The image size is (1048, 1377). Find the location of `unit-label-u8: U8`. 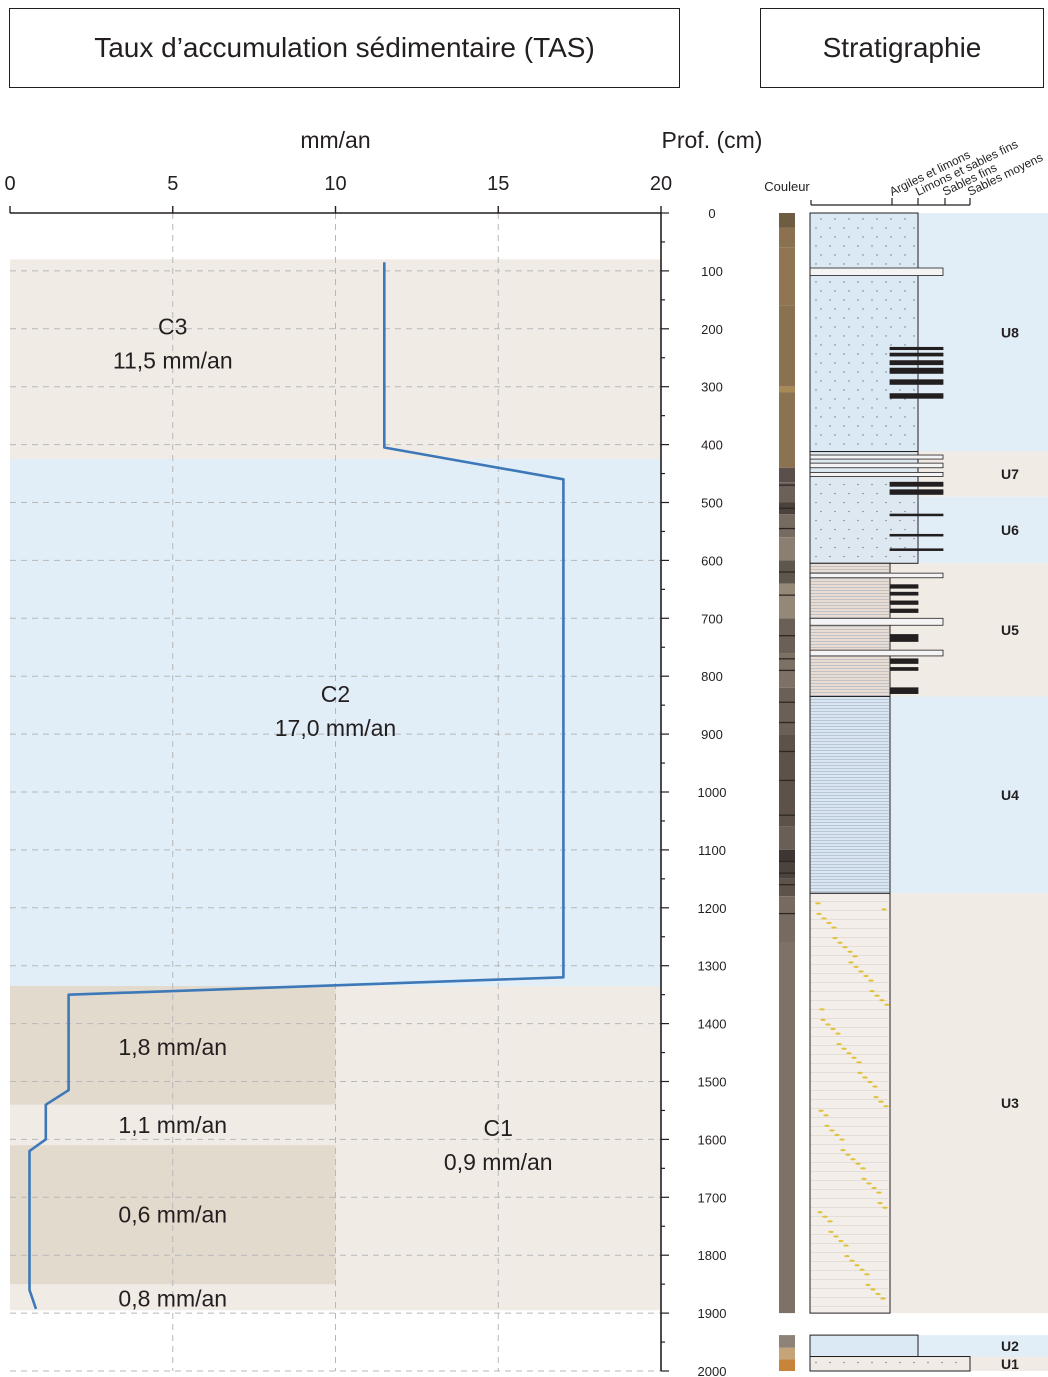

unit-label-u8: U8 is located at coordinates (1010, 332).